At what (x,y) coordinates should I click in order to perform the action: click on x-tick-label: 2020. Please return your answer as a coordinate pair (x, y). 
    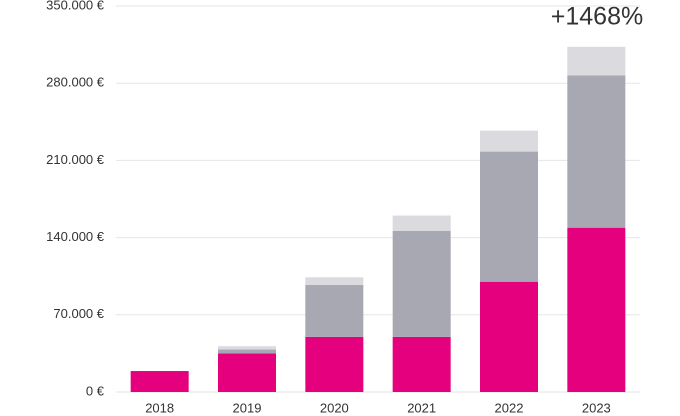
    Looking at the image, I should click on (334, 407).